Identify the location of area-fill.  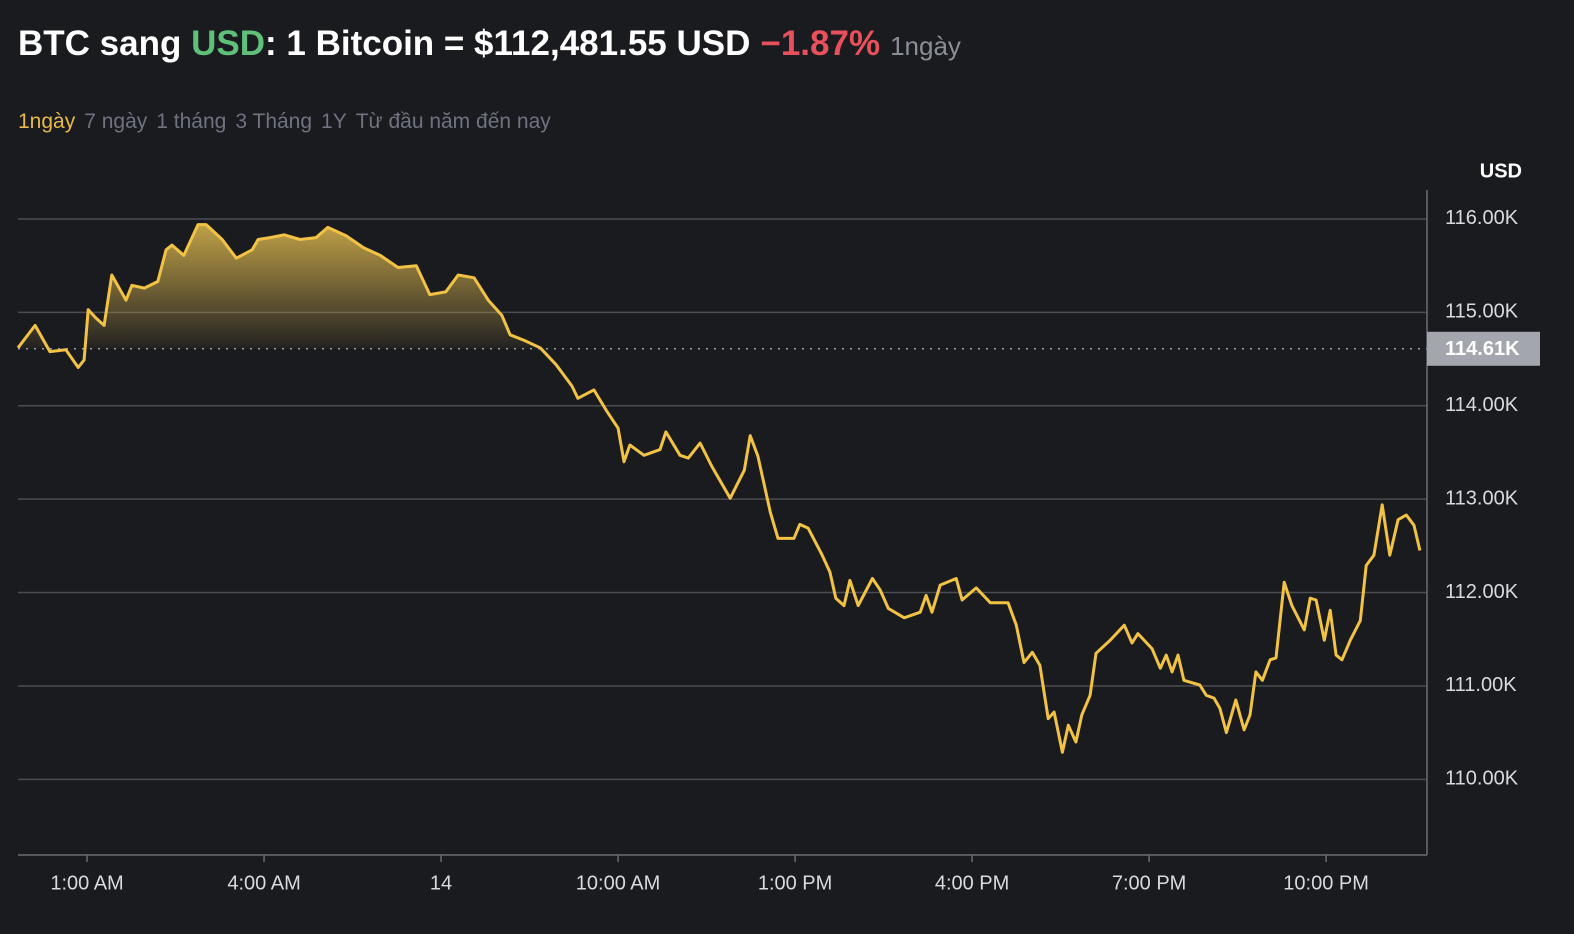
(719, 286).